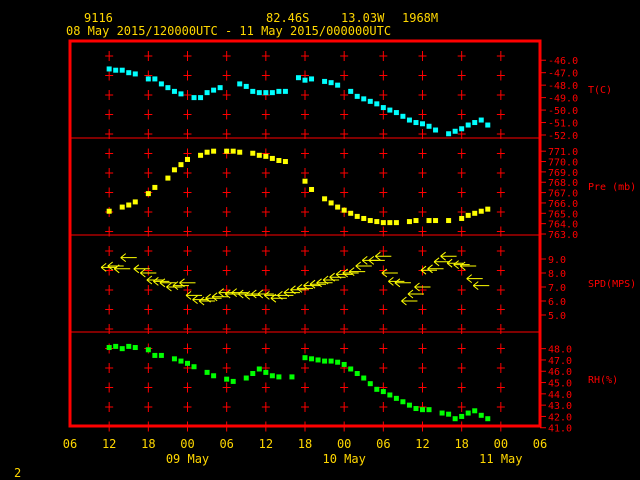  I want to click on x-tick-label: 18, so click(461, 444).